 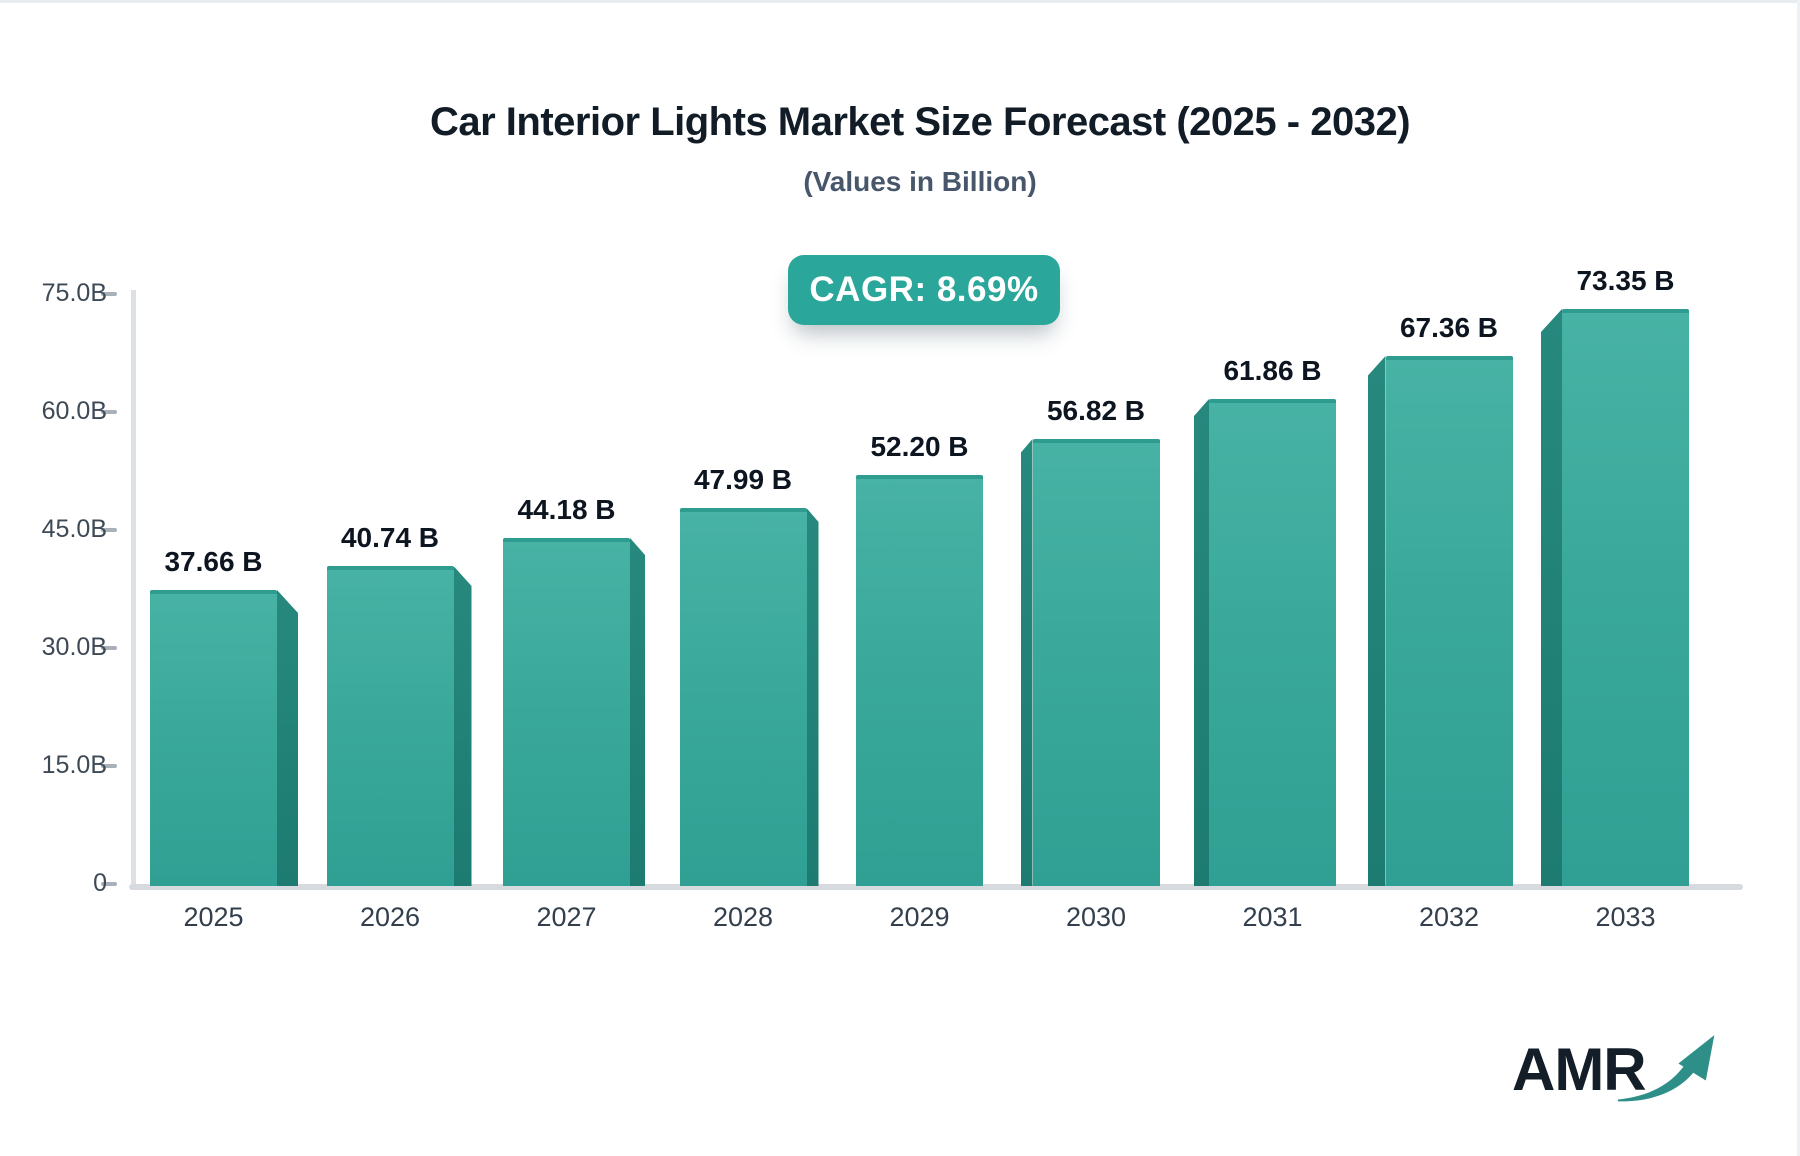 I want to click on y-tick-label: 30.0B, so click(x=74, y=647).